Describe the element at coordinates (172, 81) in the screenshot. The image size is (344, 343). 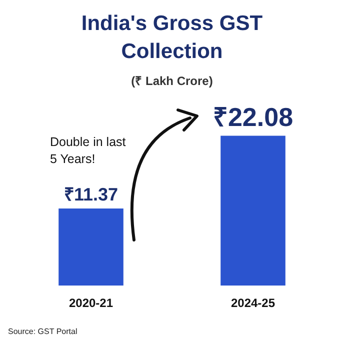
I see `chart-subtitle: (₹ Lakh Crore)` at that location.